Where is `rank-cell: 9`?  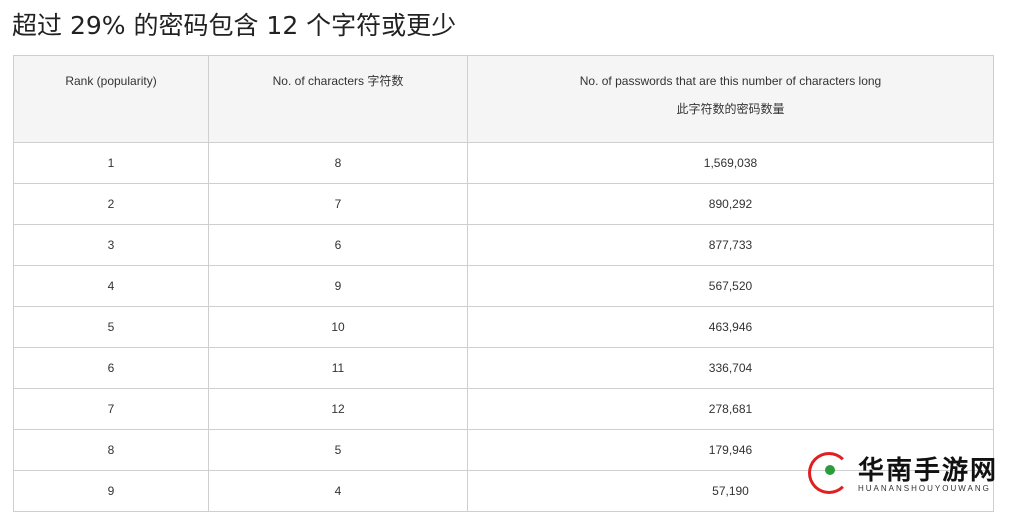 rank-cell: 9 is located at coordinates (111, 491).